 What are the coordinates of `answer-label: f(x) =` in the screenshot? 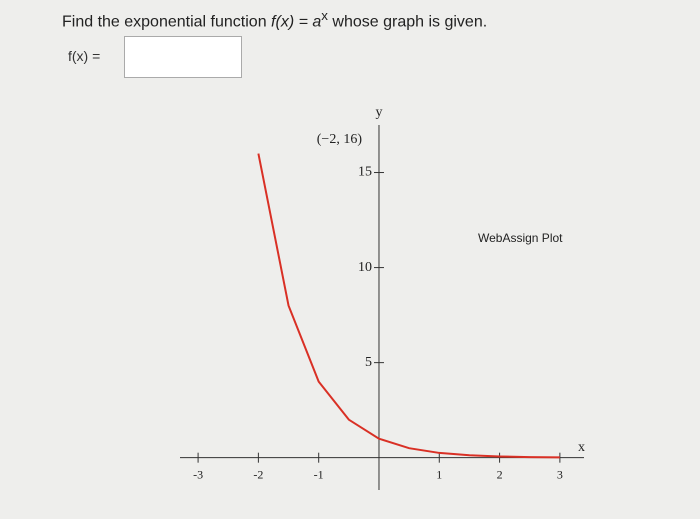 It's located at (84, 56).